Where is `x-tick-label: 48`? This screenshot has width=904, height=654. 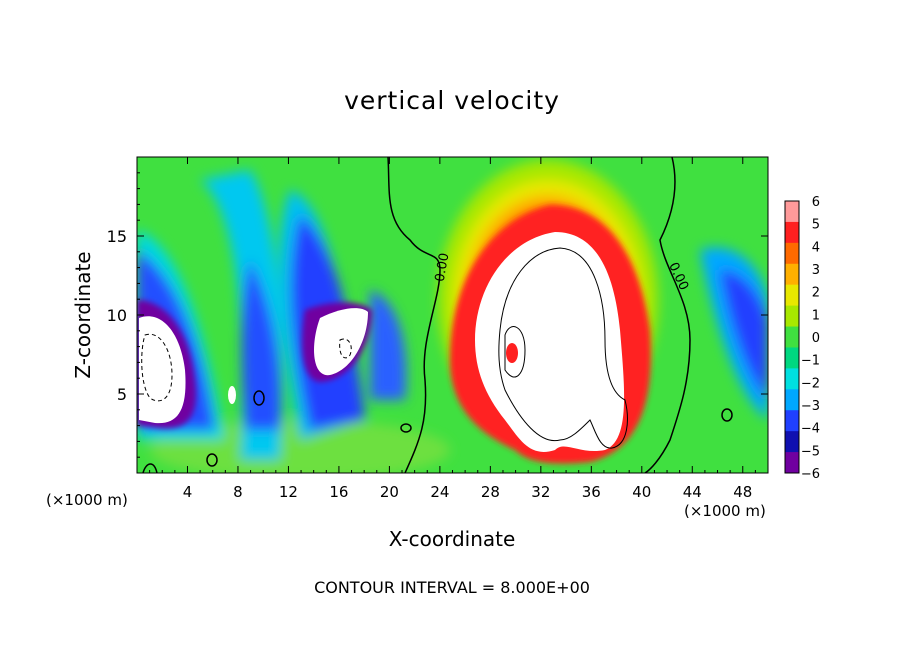 x-tick-label: 48 is located at coordinates (742, 492).